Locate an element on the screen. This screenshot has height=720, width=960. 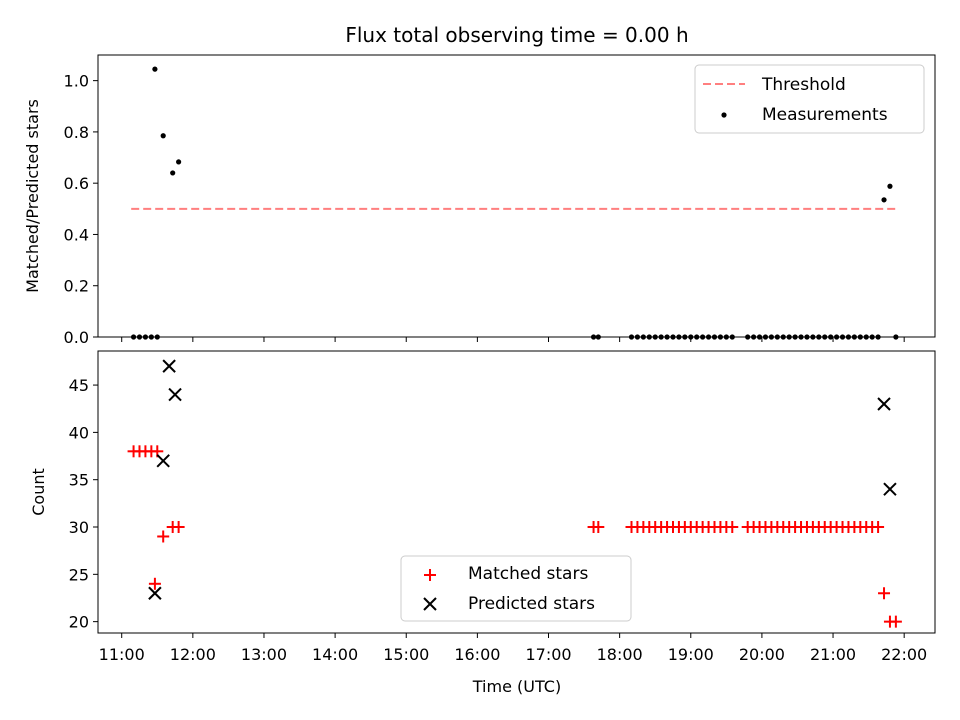
top-x-ticks is located at coordinates (513, 339).